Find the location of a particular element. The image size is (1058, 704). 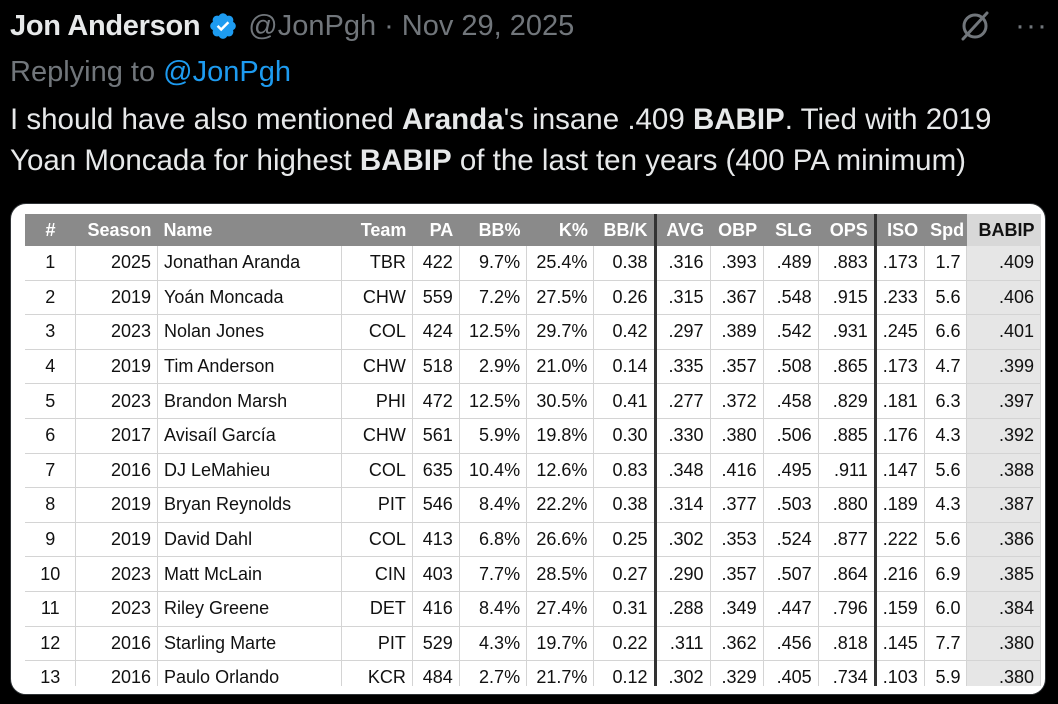

table-cell: 424 is located at coordinates (436, 332).